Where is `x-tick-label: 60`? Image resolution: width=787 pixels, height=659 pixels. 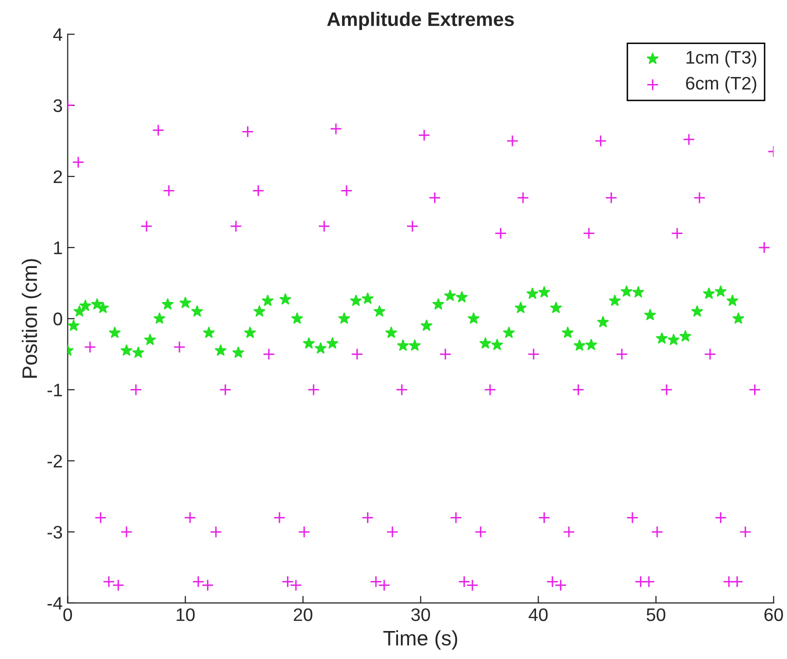 x-tick-label: 60 is located at coordinates (773, 615).